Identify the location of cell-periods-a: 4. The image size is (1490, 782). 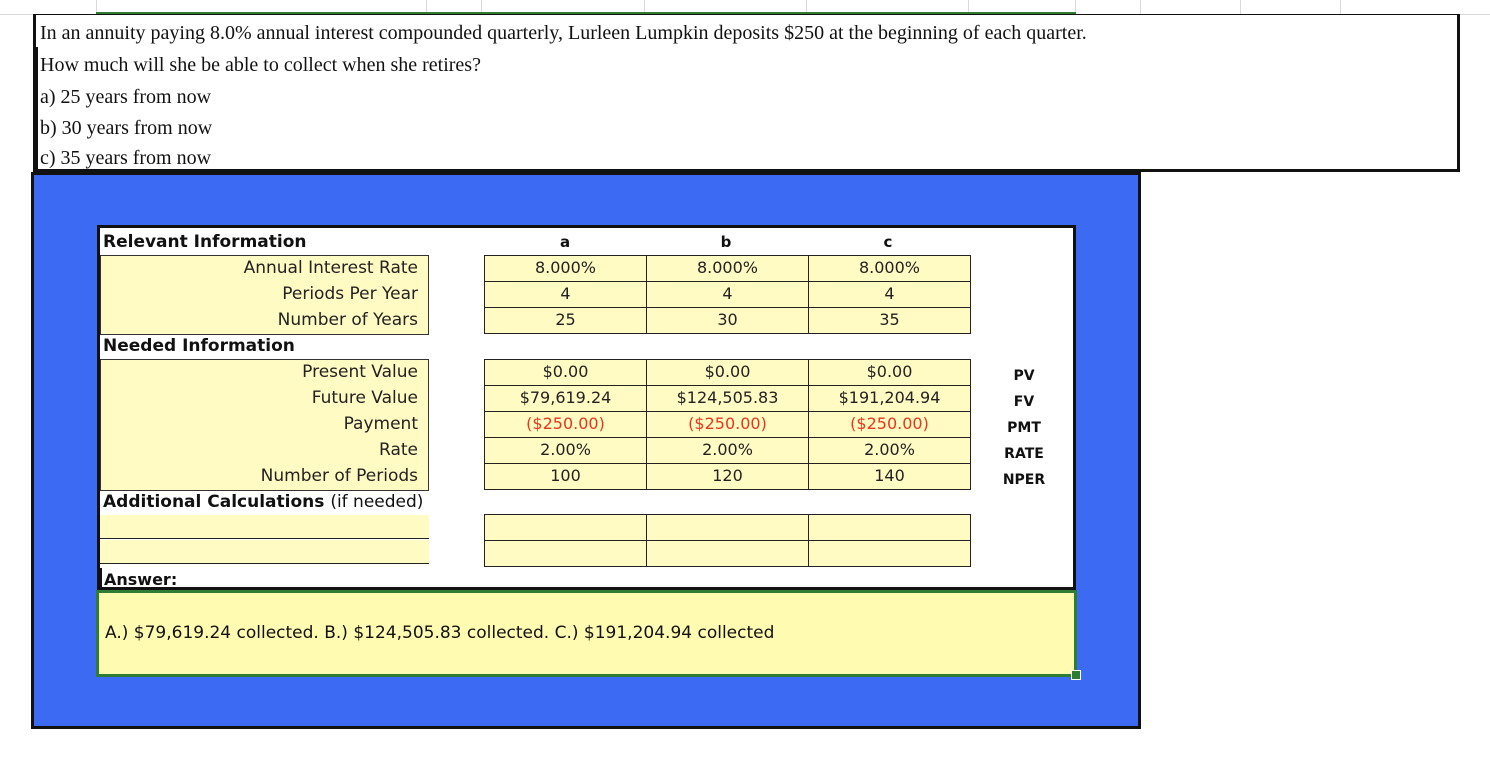
(565, 294).